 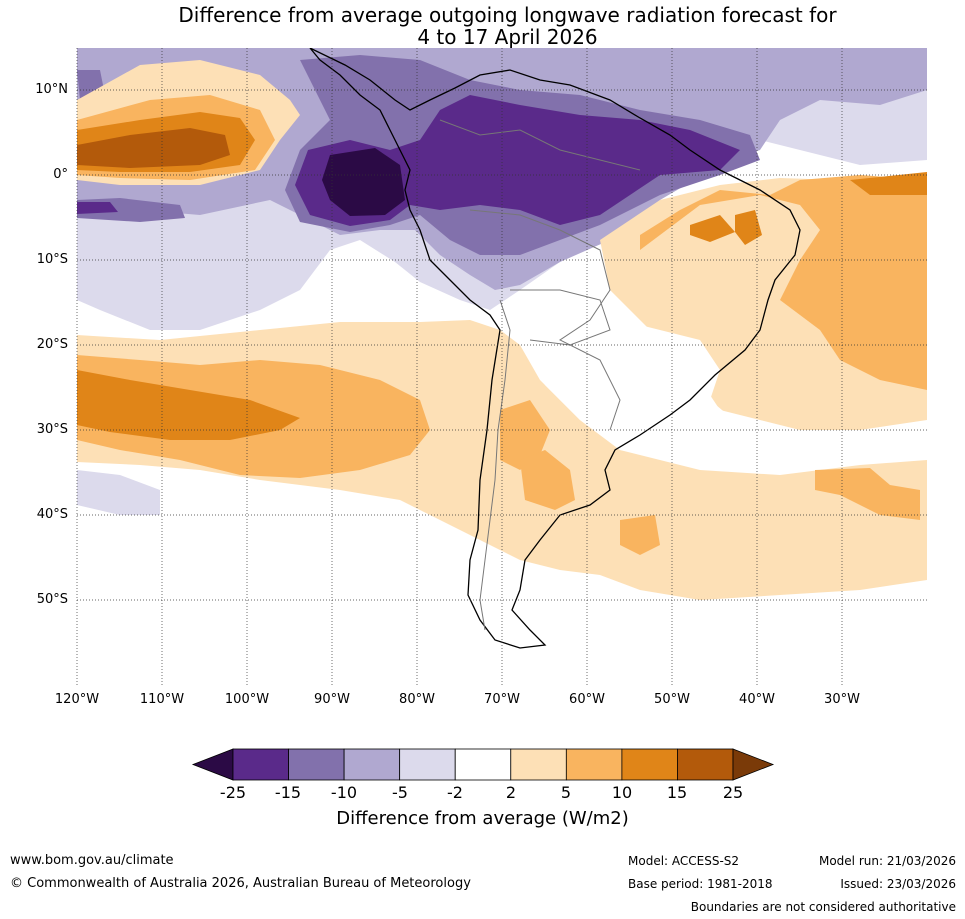 I want to click on anomaly-band-plus15-north, so click(x=153, y=148).